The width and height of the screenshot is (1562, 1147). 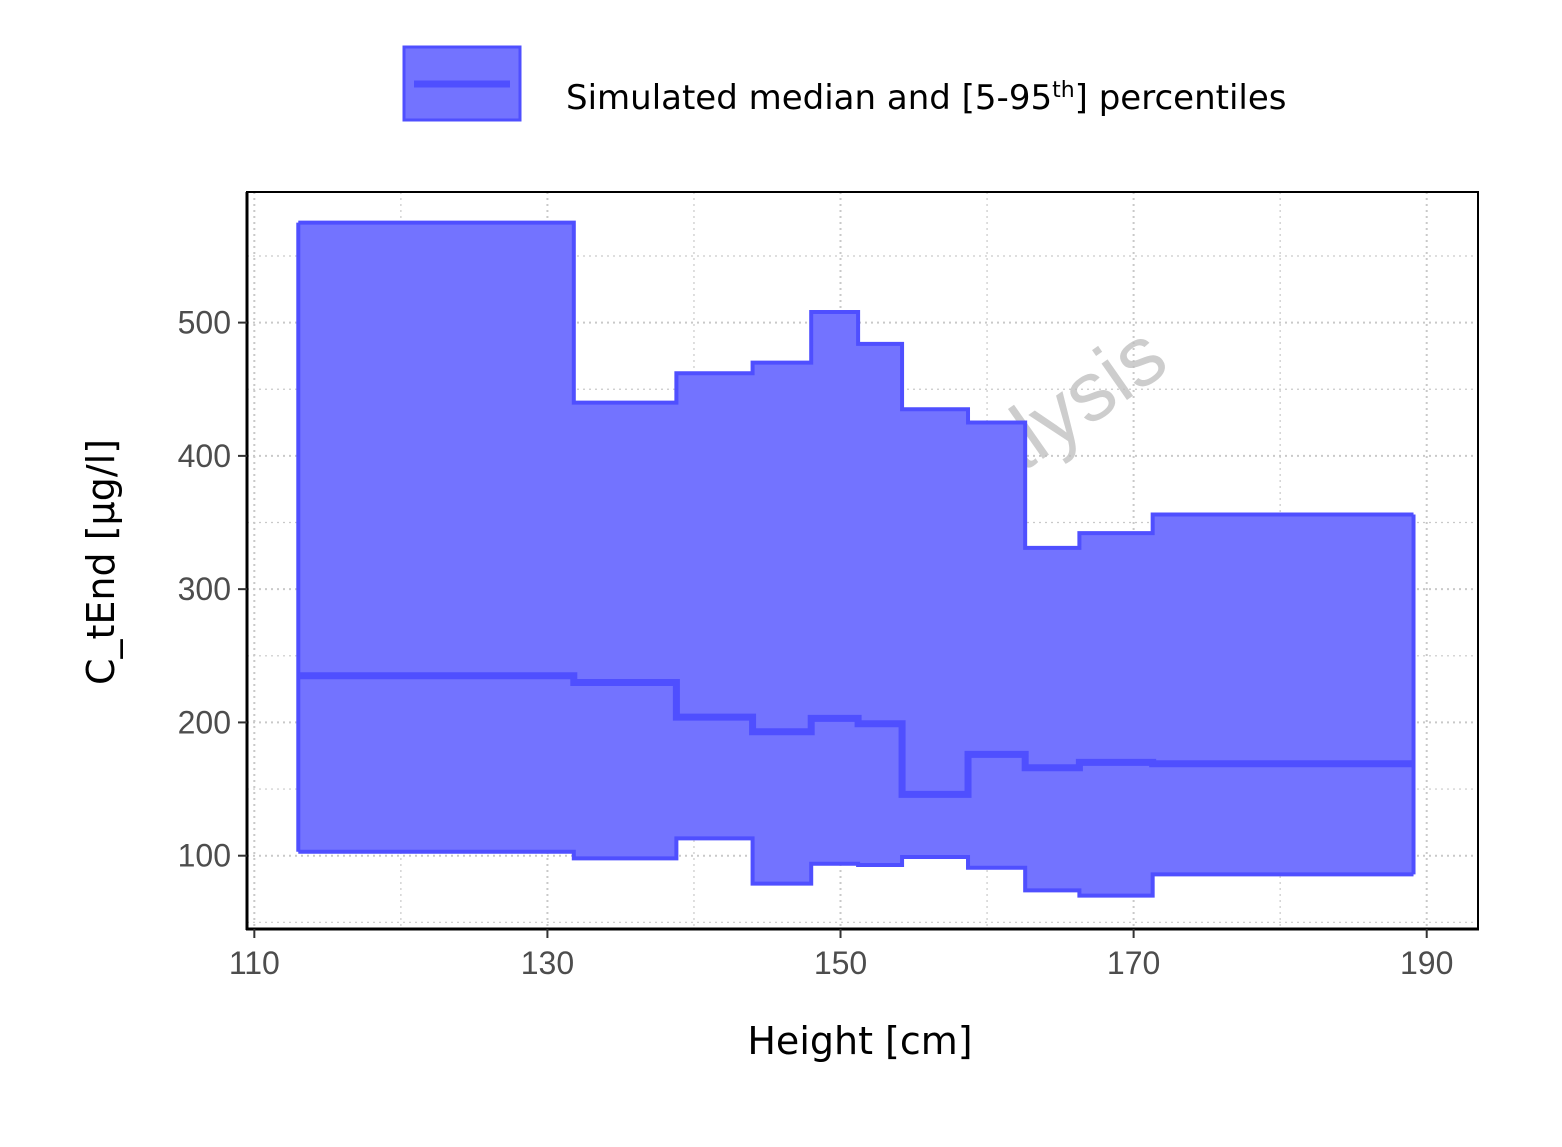 I want to click on y-tick-label: 500, so click(x=204, y=323).